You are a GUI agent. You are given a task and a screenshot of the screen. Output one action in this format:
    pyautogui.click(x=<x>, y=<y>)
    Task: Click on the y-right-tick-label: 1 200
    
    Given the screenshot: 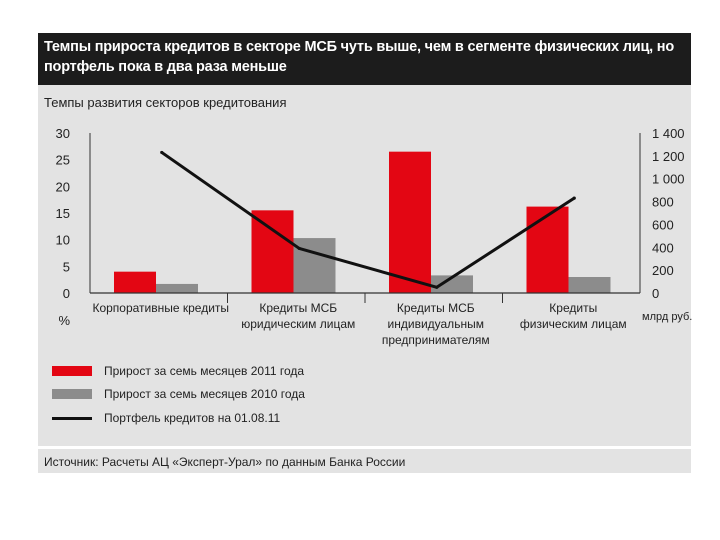 What is the action you would take?
    pyautogui.click(x=668, y=156)
    